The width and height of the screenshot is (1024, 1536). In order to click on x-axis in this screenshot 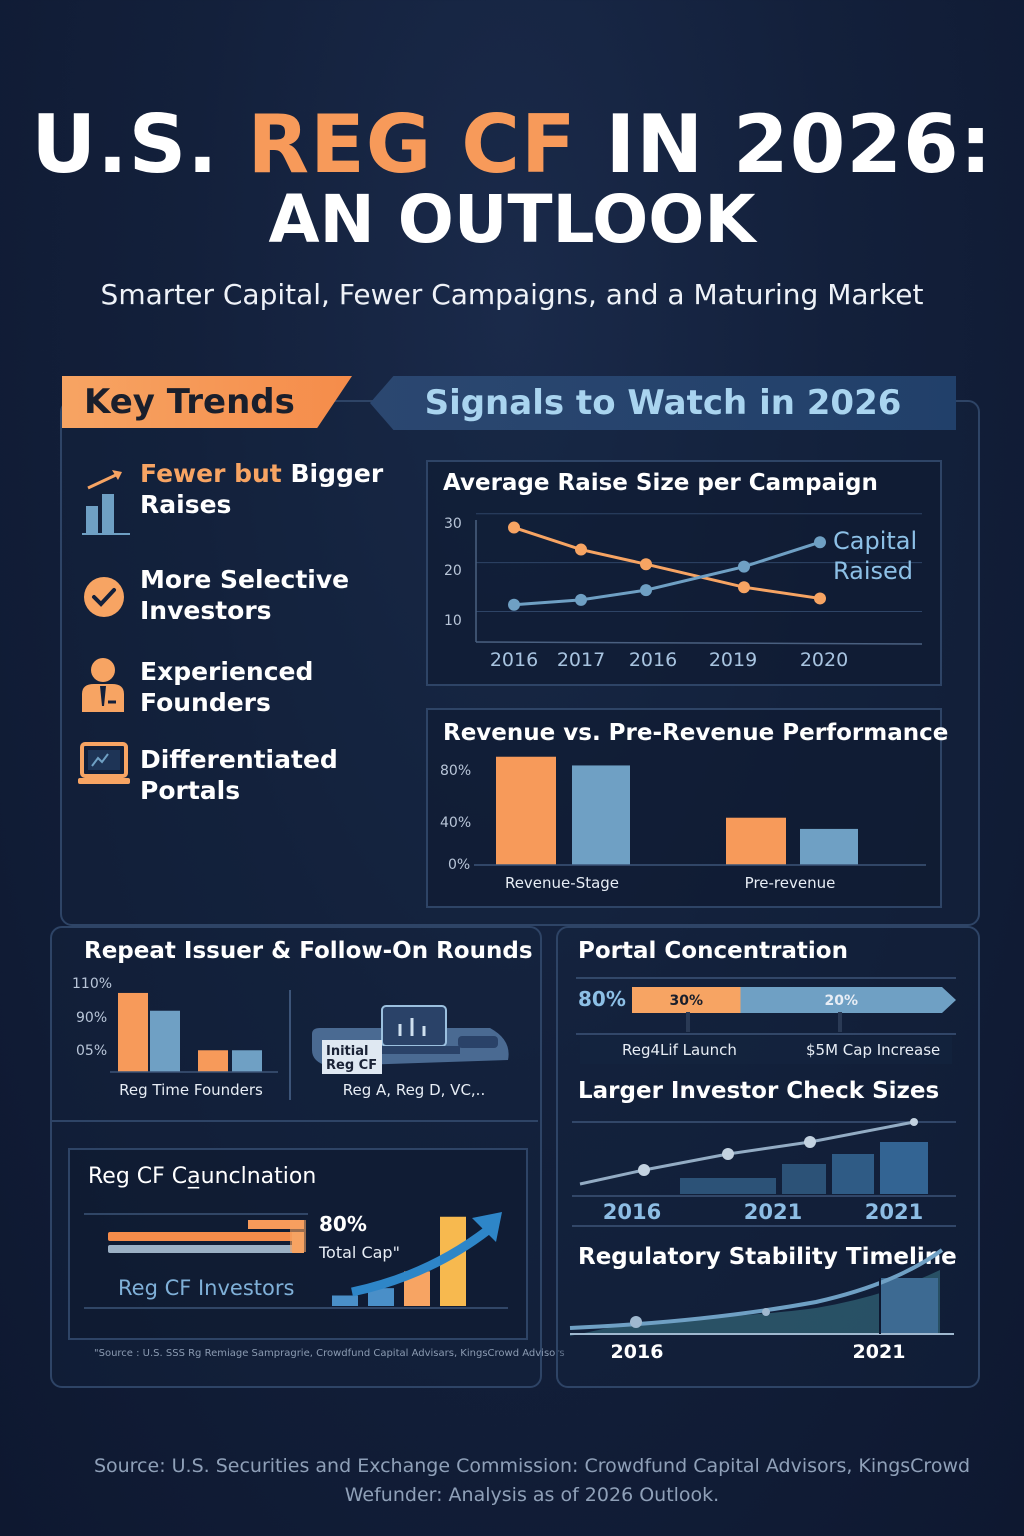, I will do `click(699, 643)`.